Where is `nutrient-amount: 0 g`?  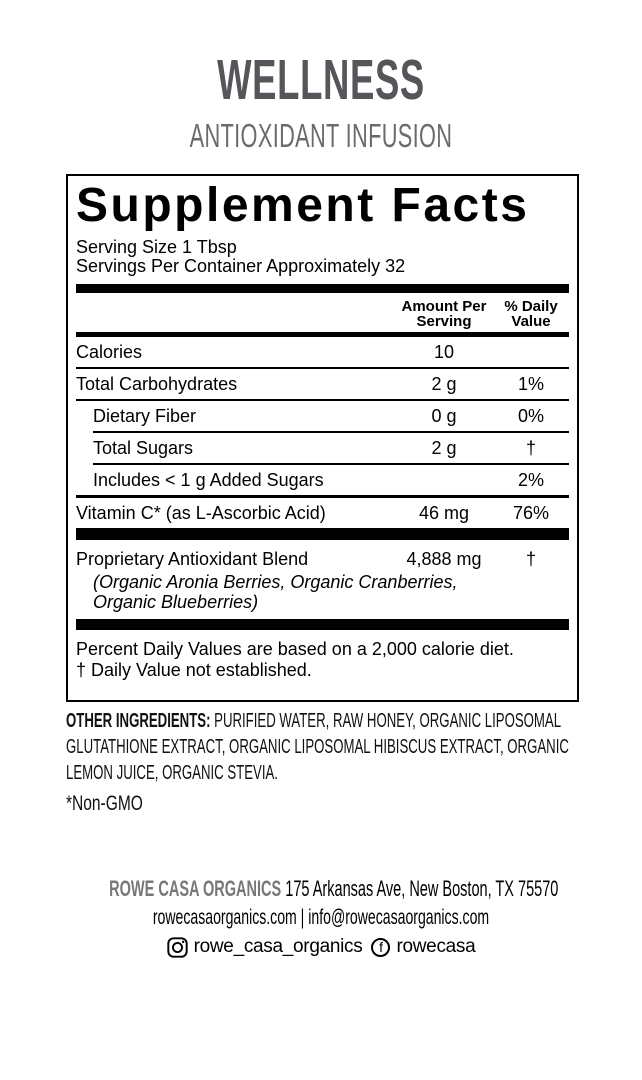 nutrient-amount: 0 g is located at coordinates (444, 415).